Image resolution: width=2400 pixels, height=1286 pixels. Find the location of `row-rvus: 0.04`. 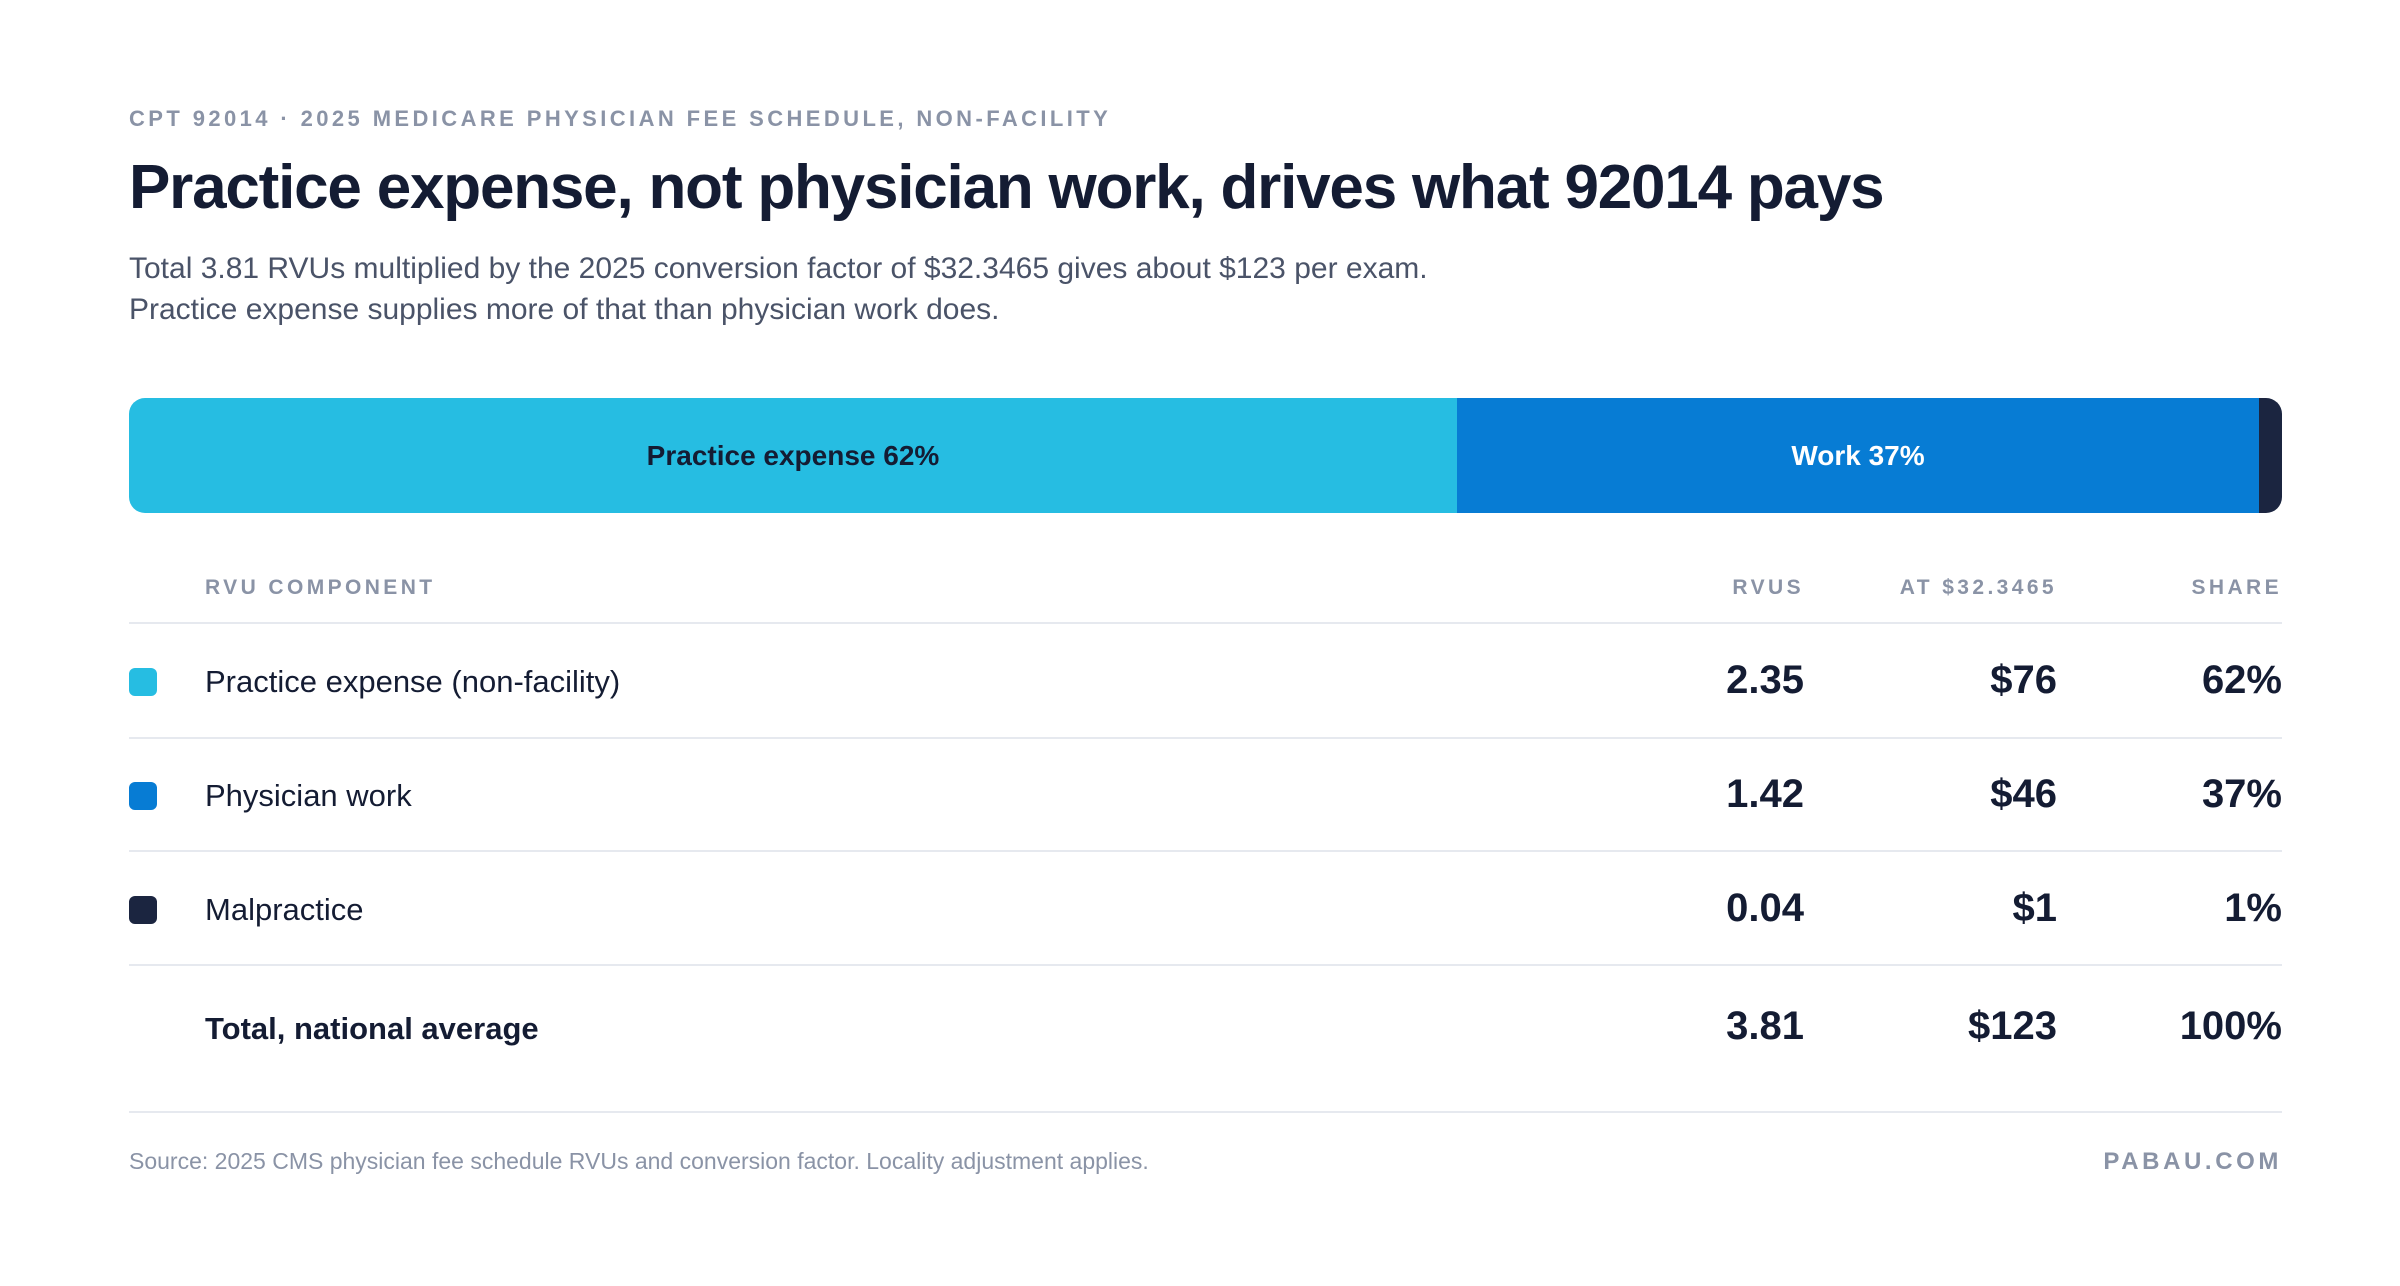

row-rvus: 0.04 is located at coordinates (1765, 908).